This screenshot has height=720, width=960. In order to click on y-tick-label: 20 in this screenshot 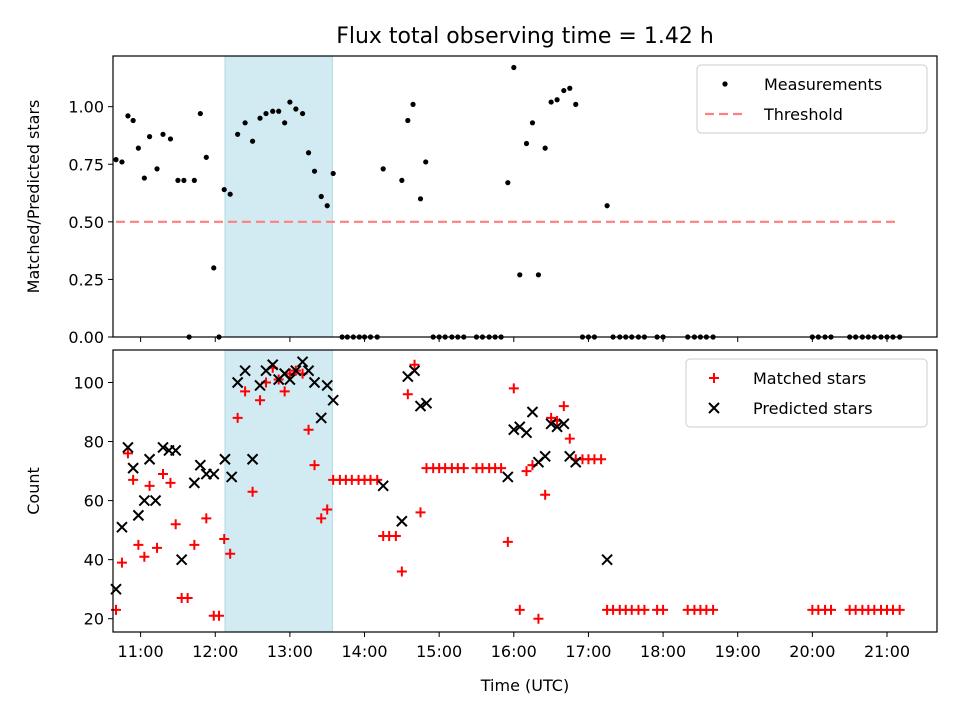, I will do `click(94, 619)`.